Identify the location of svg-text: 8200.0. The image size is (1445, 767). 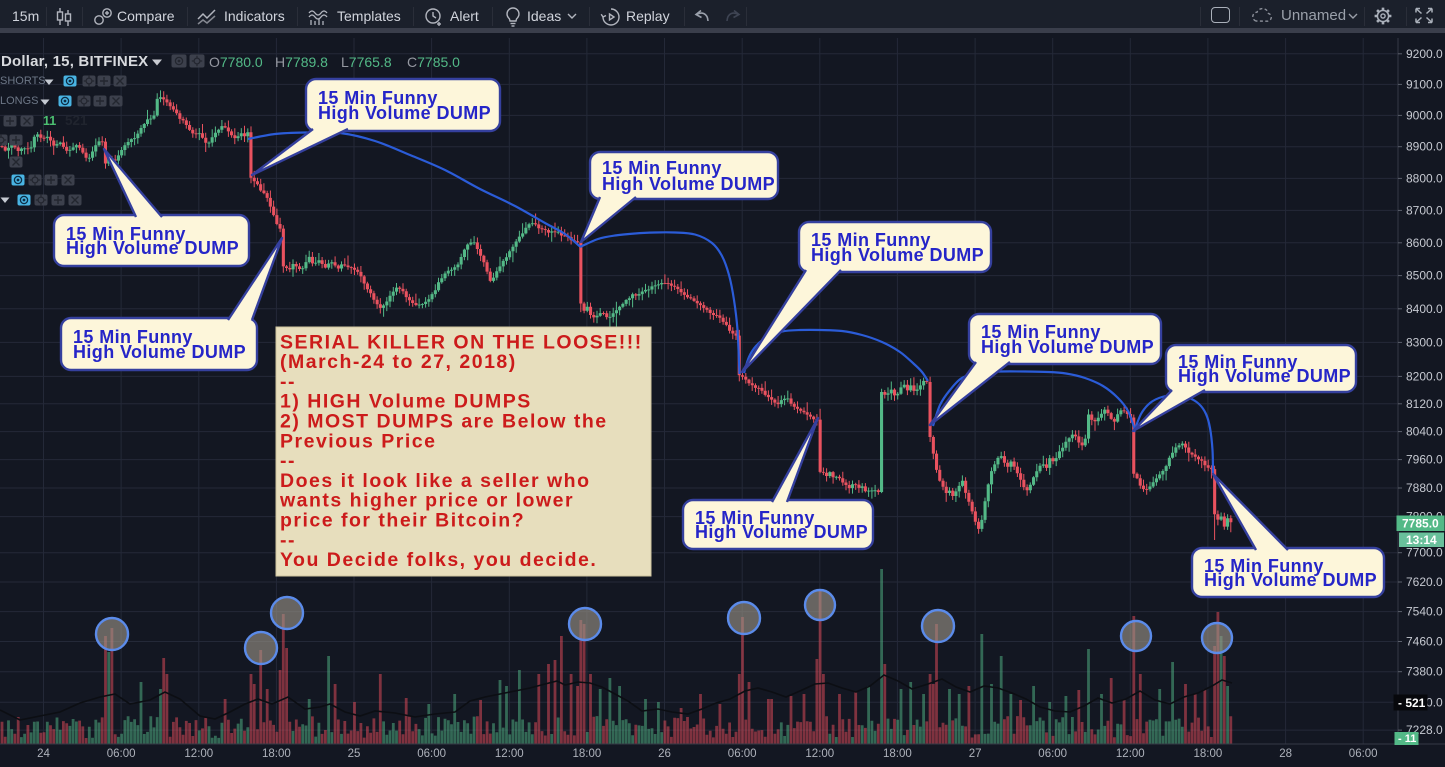
(1424, 376).